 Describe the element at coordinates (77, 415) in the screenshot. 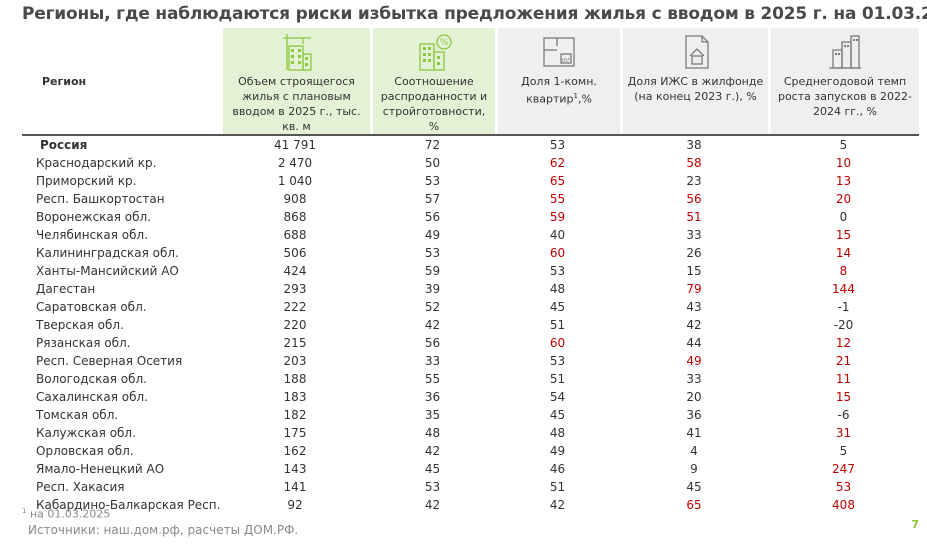

I see `cell-region: Томская обл.` at that location.